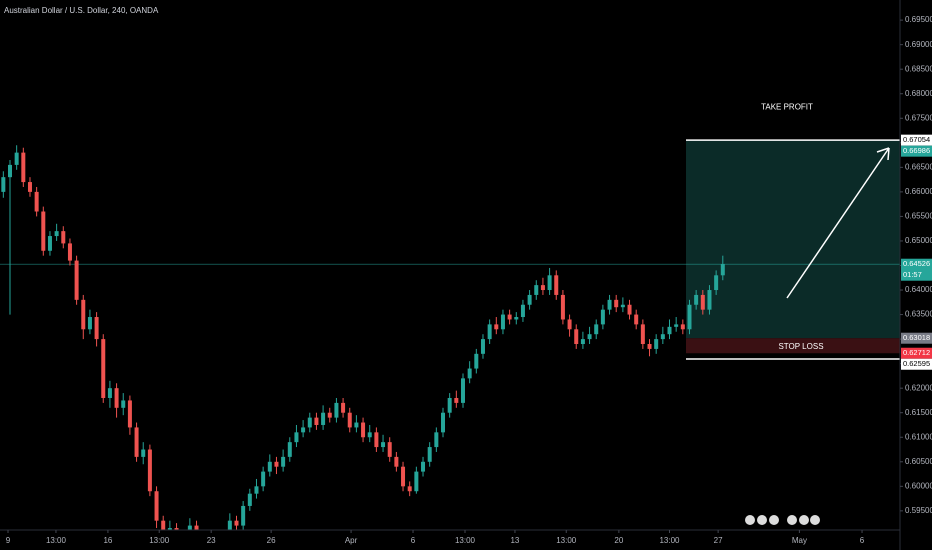 This screenshot has height=550, width=932. I want to click on y-tick-label: 0.61500, so click(918, 412).